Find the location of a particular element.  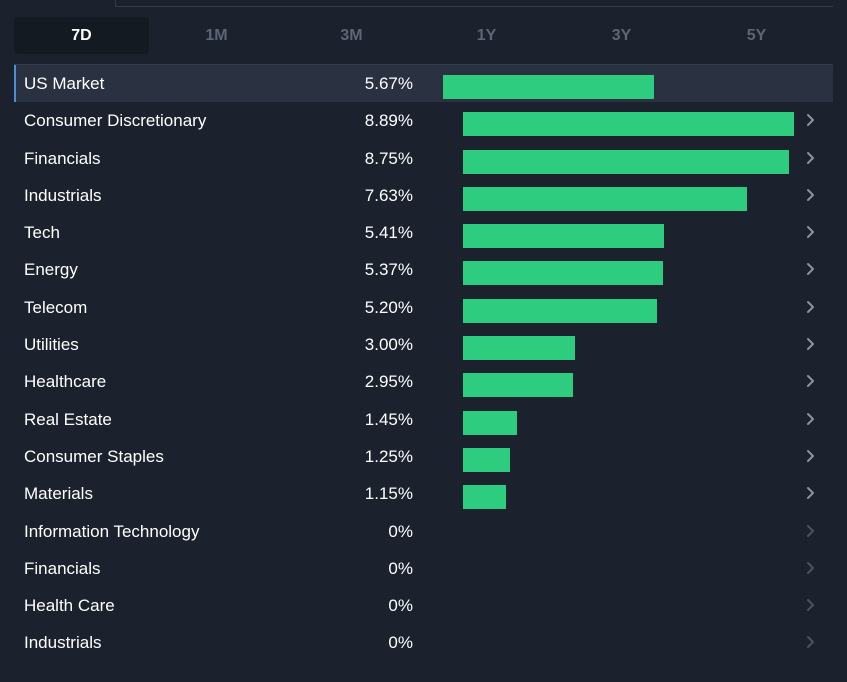

return-value: 8.75% is located at coordinates (388, 158).